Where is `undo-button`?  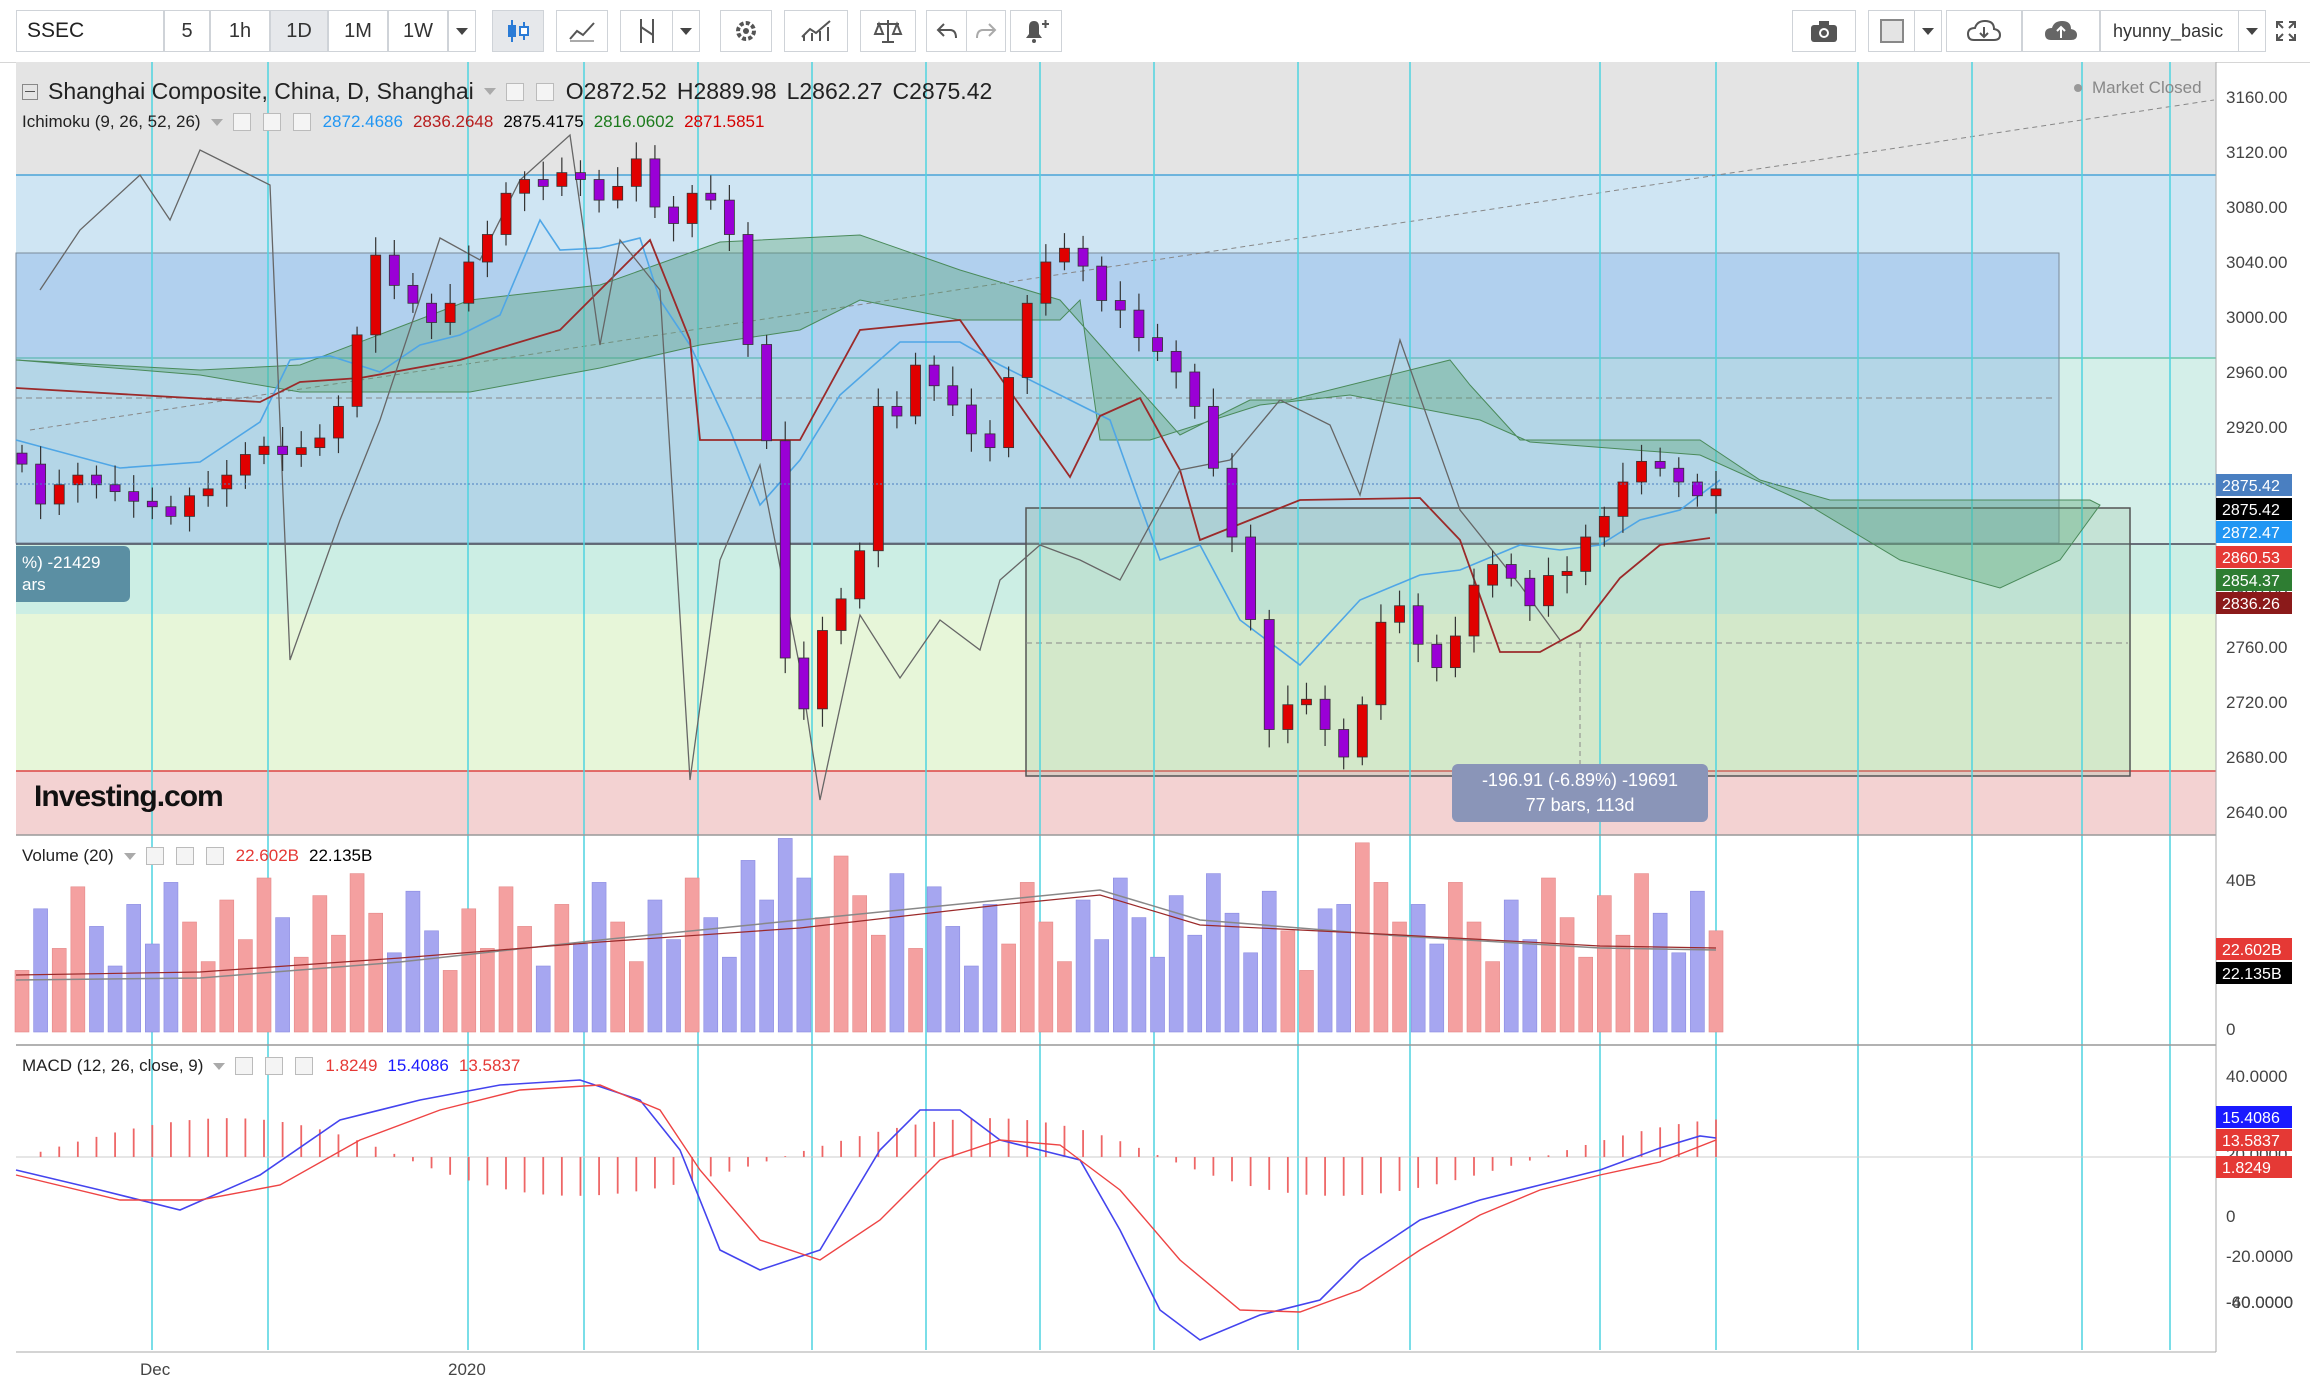 undo-button is located at coordinates (946, 31).